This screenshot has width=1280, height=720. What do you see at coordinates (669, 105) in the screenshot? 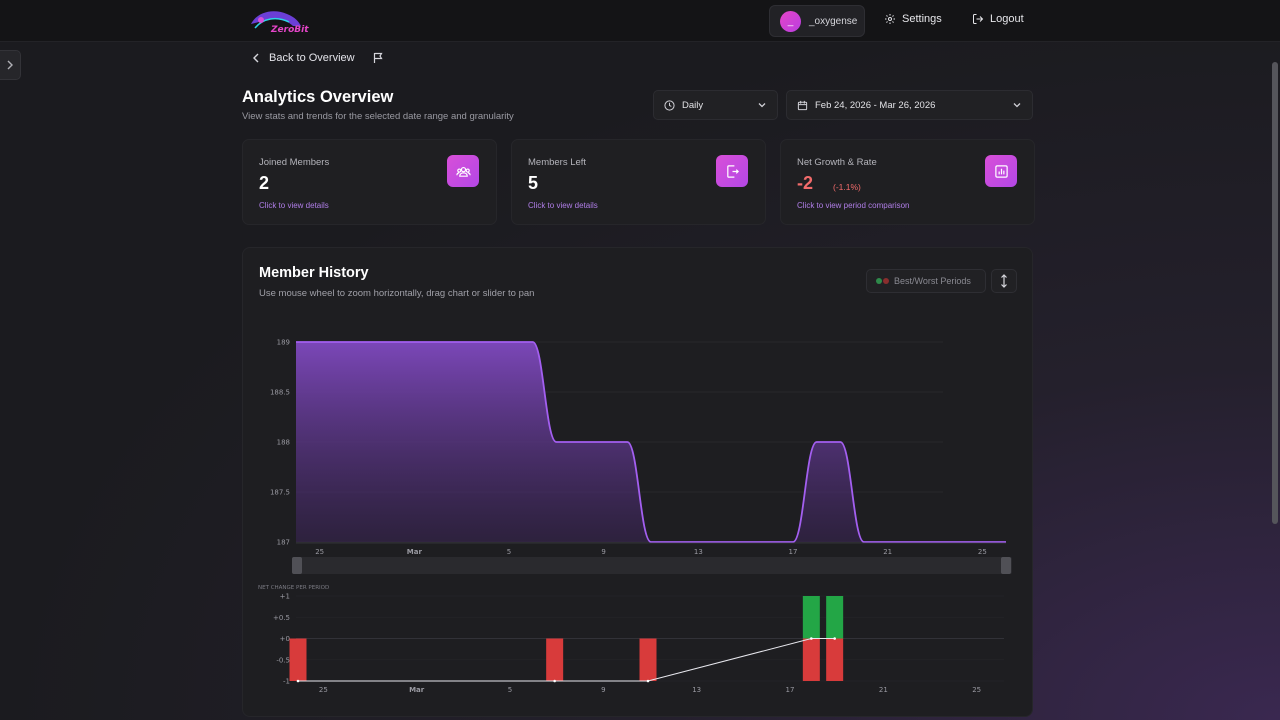
I see `clock-icon` at bounding box center [669, 105].